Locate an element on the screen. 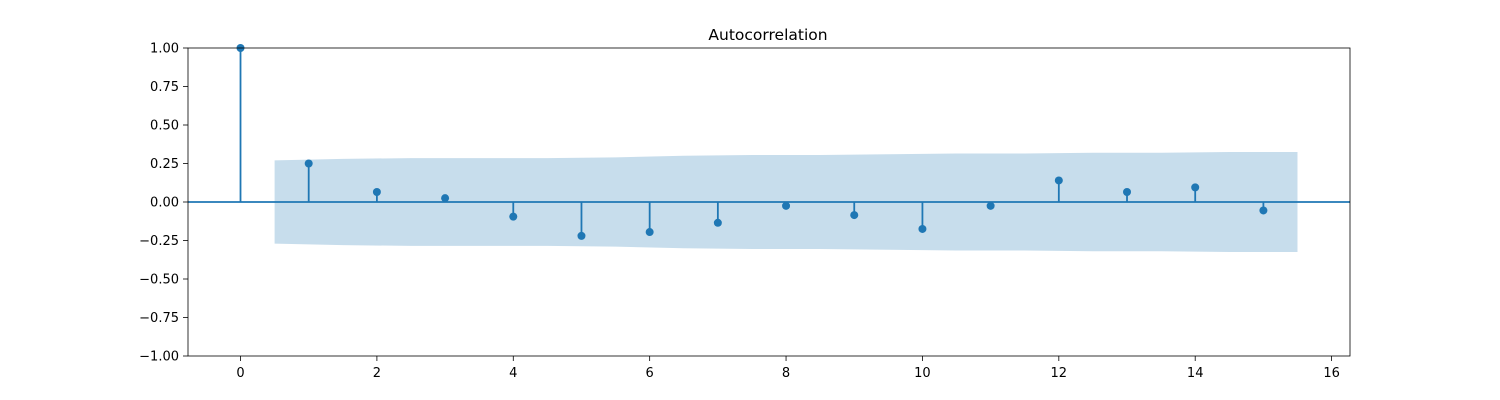  x-tick-label: 0 is located at coordinates (240, 373).